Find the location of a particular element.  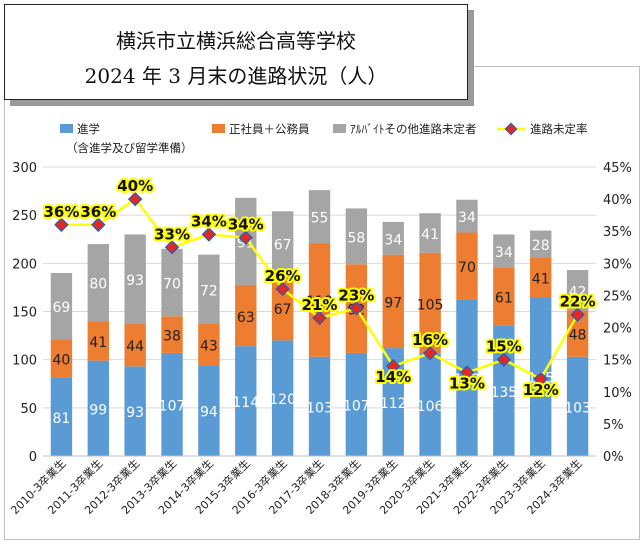

bar-value-label: 105 is located at coordinates (430, 305).